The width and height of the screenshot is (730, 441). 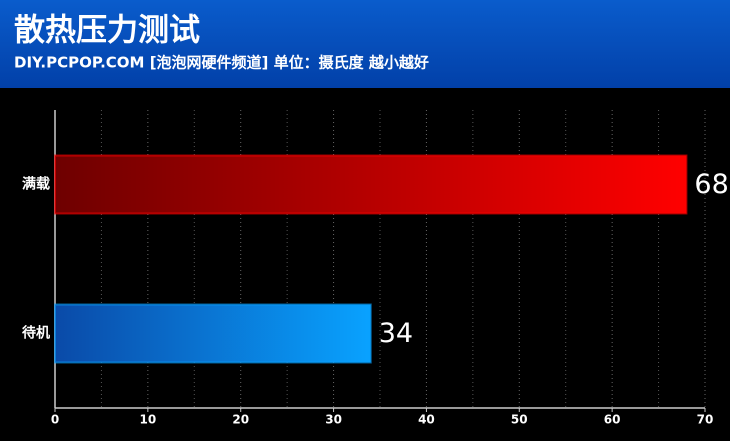 What do you see at coordinates (55, 420) in the screenshot?
I see `x-tick-label: 0` at bounding box center [55, 420].